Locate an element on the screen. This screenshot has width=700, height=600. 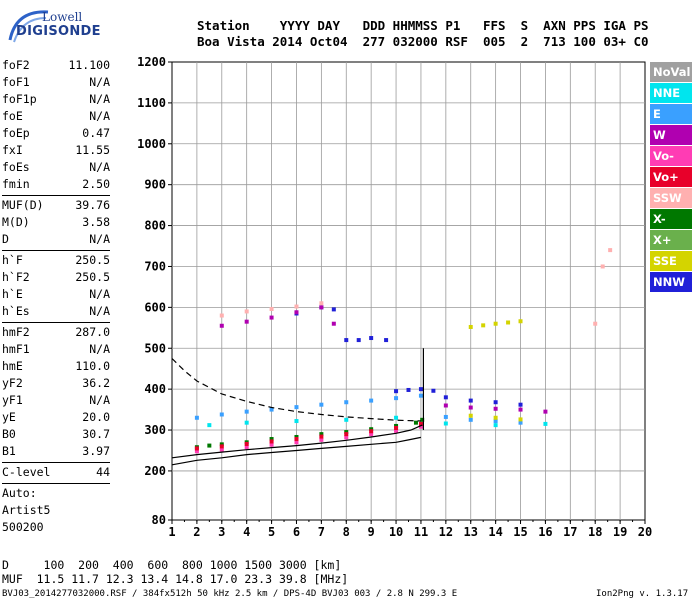
y-tick-label: 300 is located at coordinates (155, 430).